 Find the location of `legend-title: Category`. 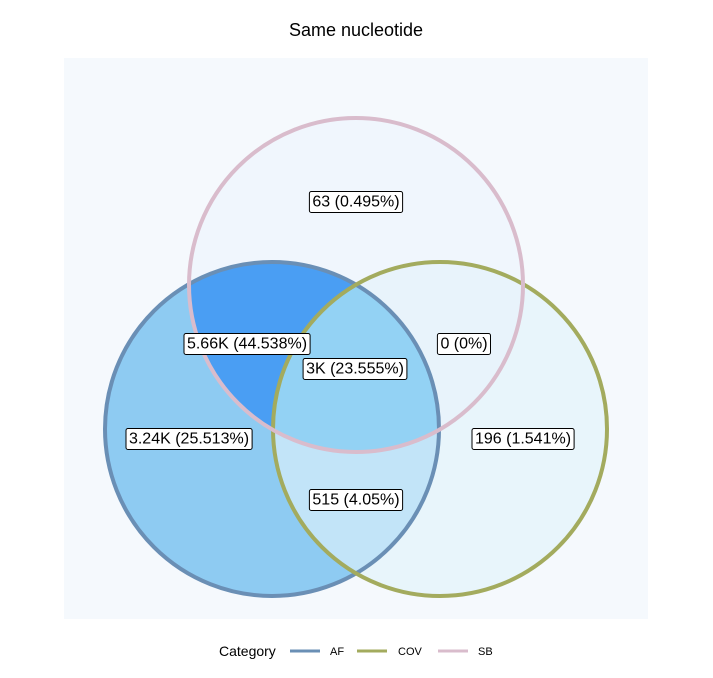

legend-title: Category is located at coordinates (247, 651).